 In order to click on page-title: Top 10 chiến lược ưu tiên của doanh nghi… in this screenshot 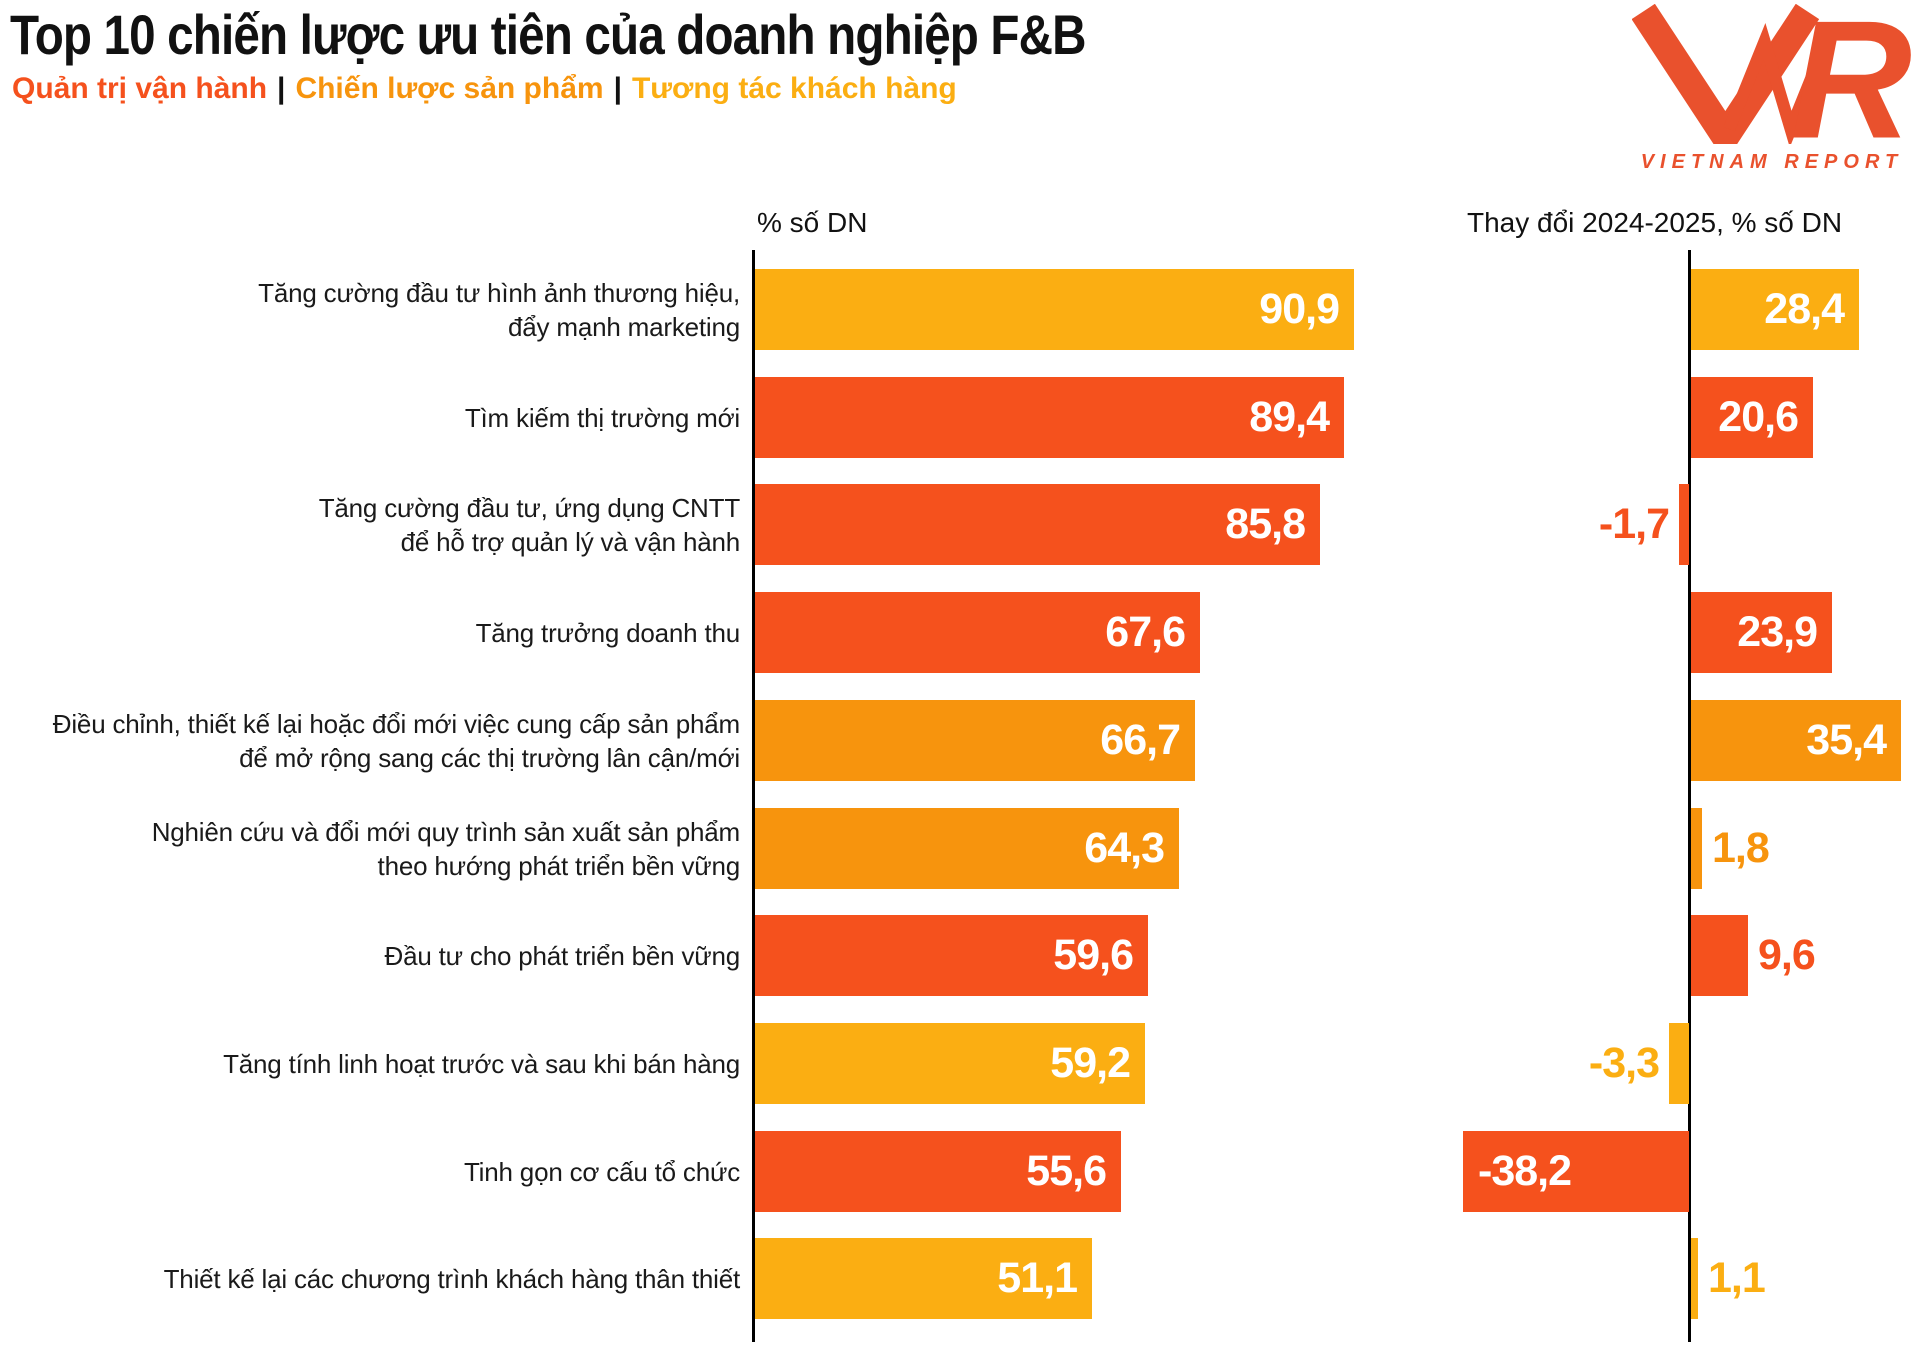, I will do `click(548, 34)`.